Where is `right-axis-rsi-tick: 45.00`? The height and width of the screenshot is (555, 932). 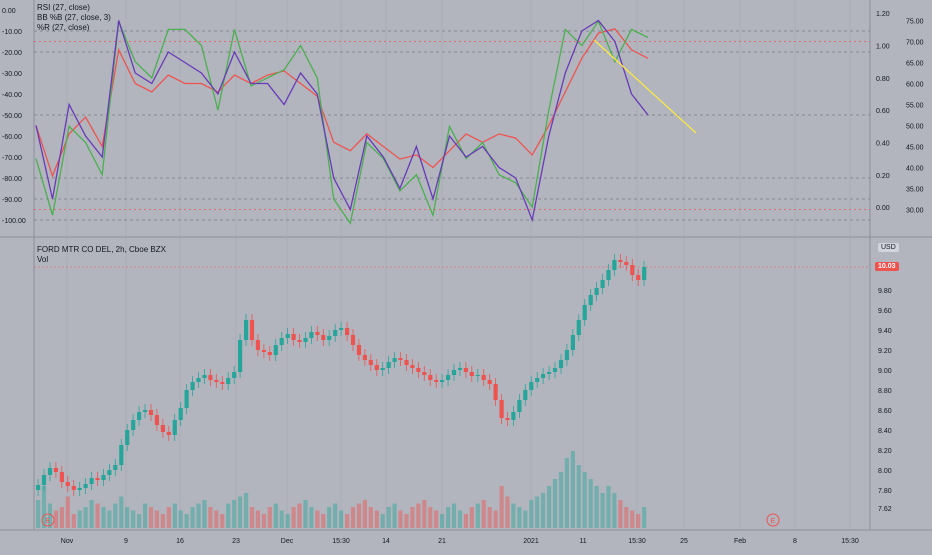
right-axis-rsi-tick: 45.00 is located at coordinates (915, 148).